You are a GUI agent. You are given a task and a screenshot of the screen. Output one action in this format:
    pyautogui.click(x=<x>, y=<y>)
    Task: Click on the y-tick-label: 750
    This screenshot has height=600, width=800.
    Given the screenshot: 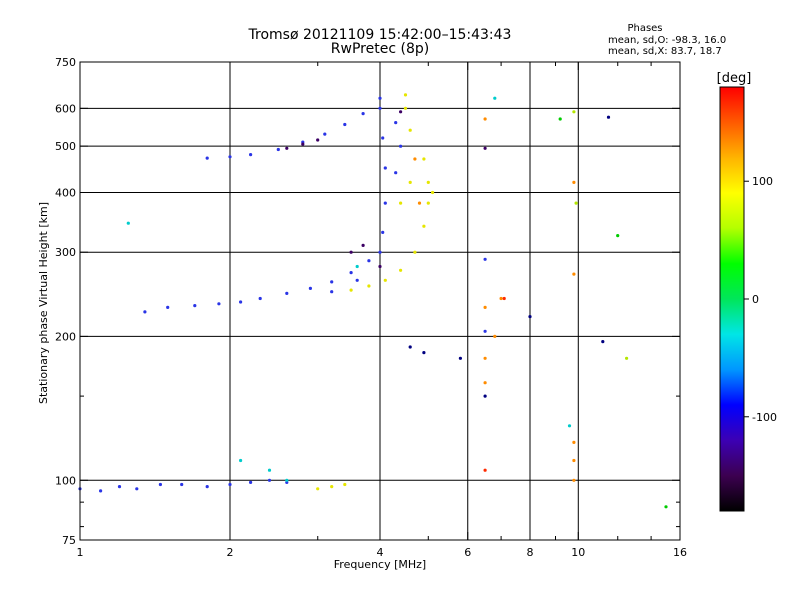 What is the action you would take?
    pyautogui.click(x=65, y=62)
    